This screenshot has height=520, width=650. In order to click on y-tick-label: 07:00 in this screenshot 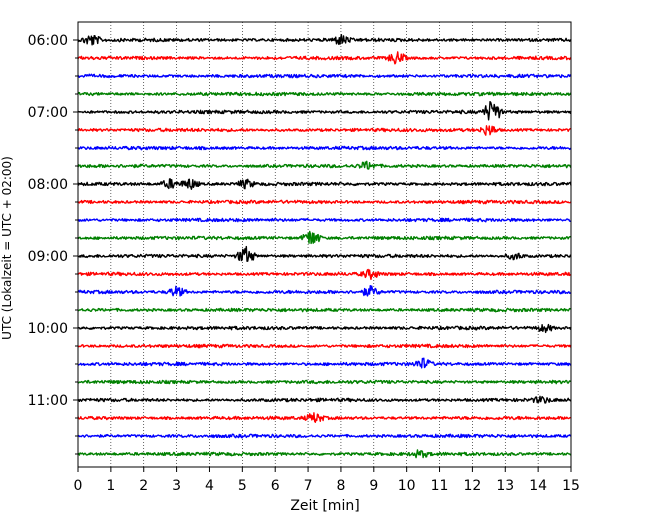, I will do `click(48, 113)`.